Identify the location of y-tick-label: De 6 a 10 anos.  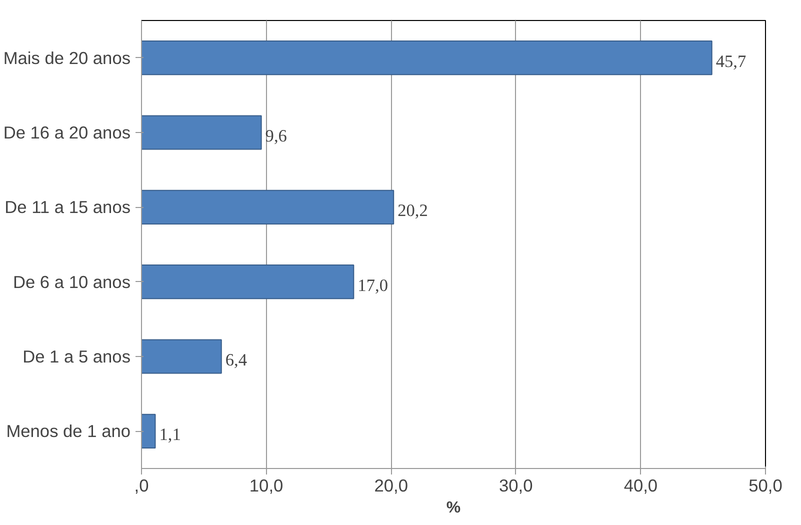
(71, 282).